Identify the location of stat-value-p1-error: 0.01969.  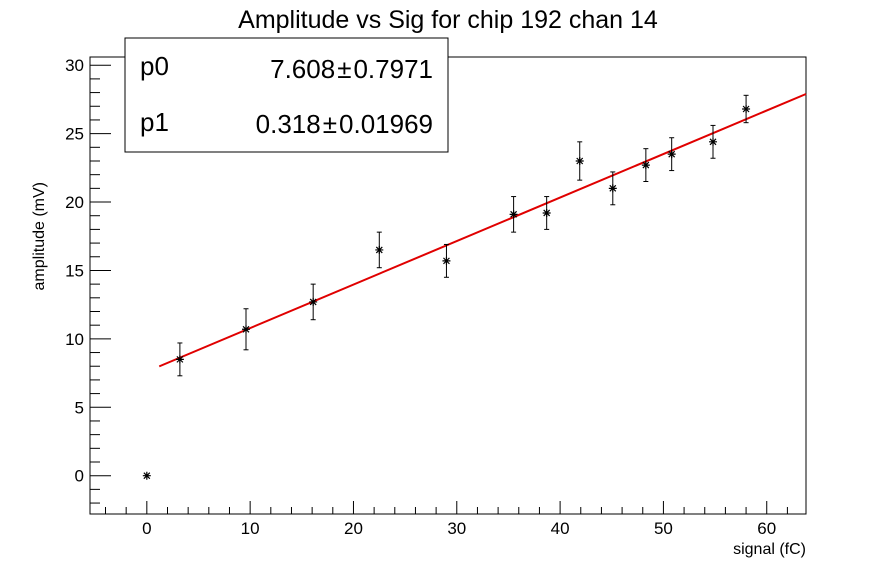
(386, 124).